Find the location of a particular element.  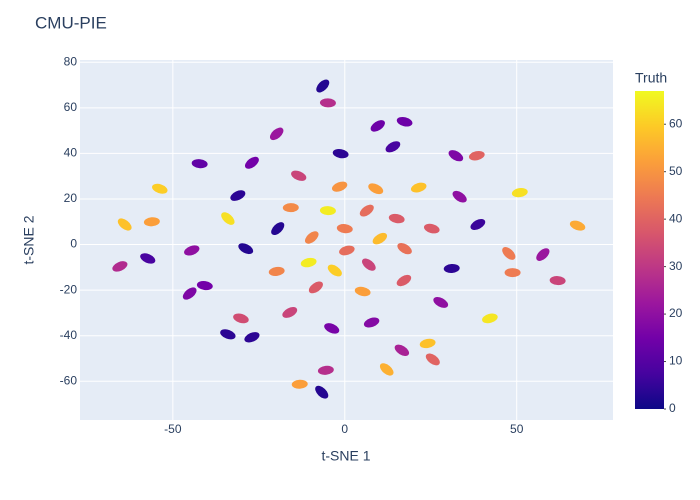

colorbar-tick-label: 20 is located at coordinates (676, 313).